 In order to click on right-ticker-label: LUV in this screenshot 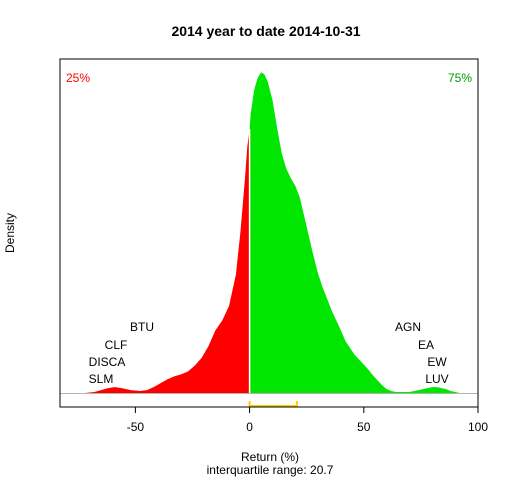, I will do `click(436, 379)`.